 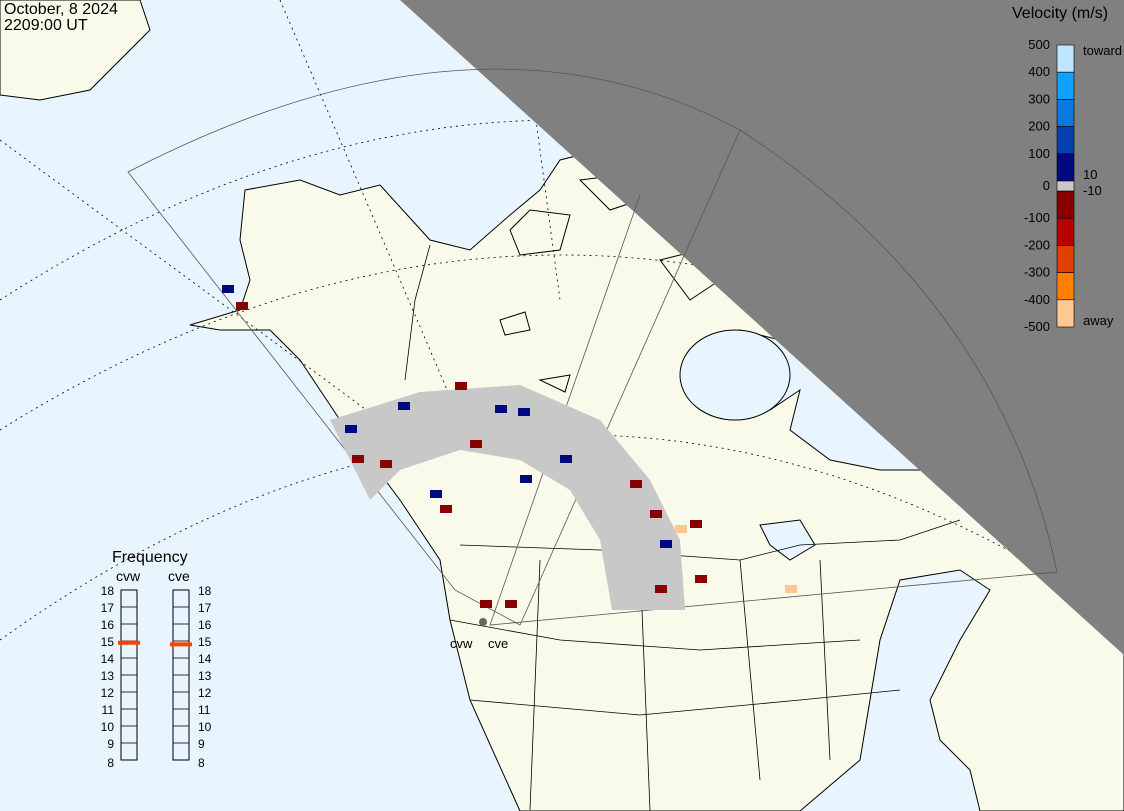 What do you see at coordinates (498, 643) in the screenshot?
I see `radar-label-cve: cve` at bounding box center [498, 643].